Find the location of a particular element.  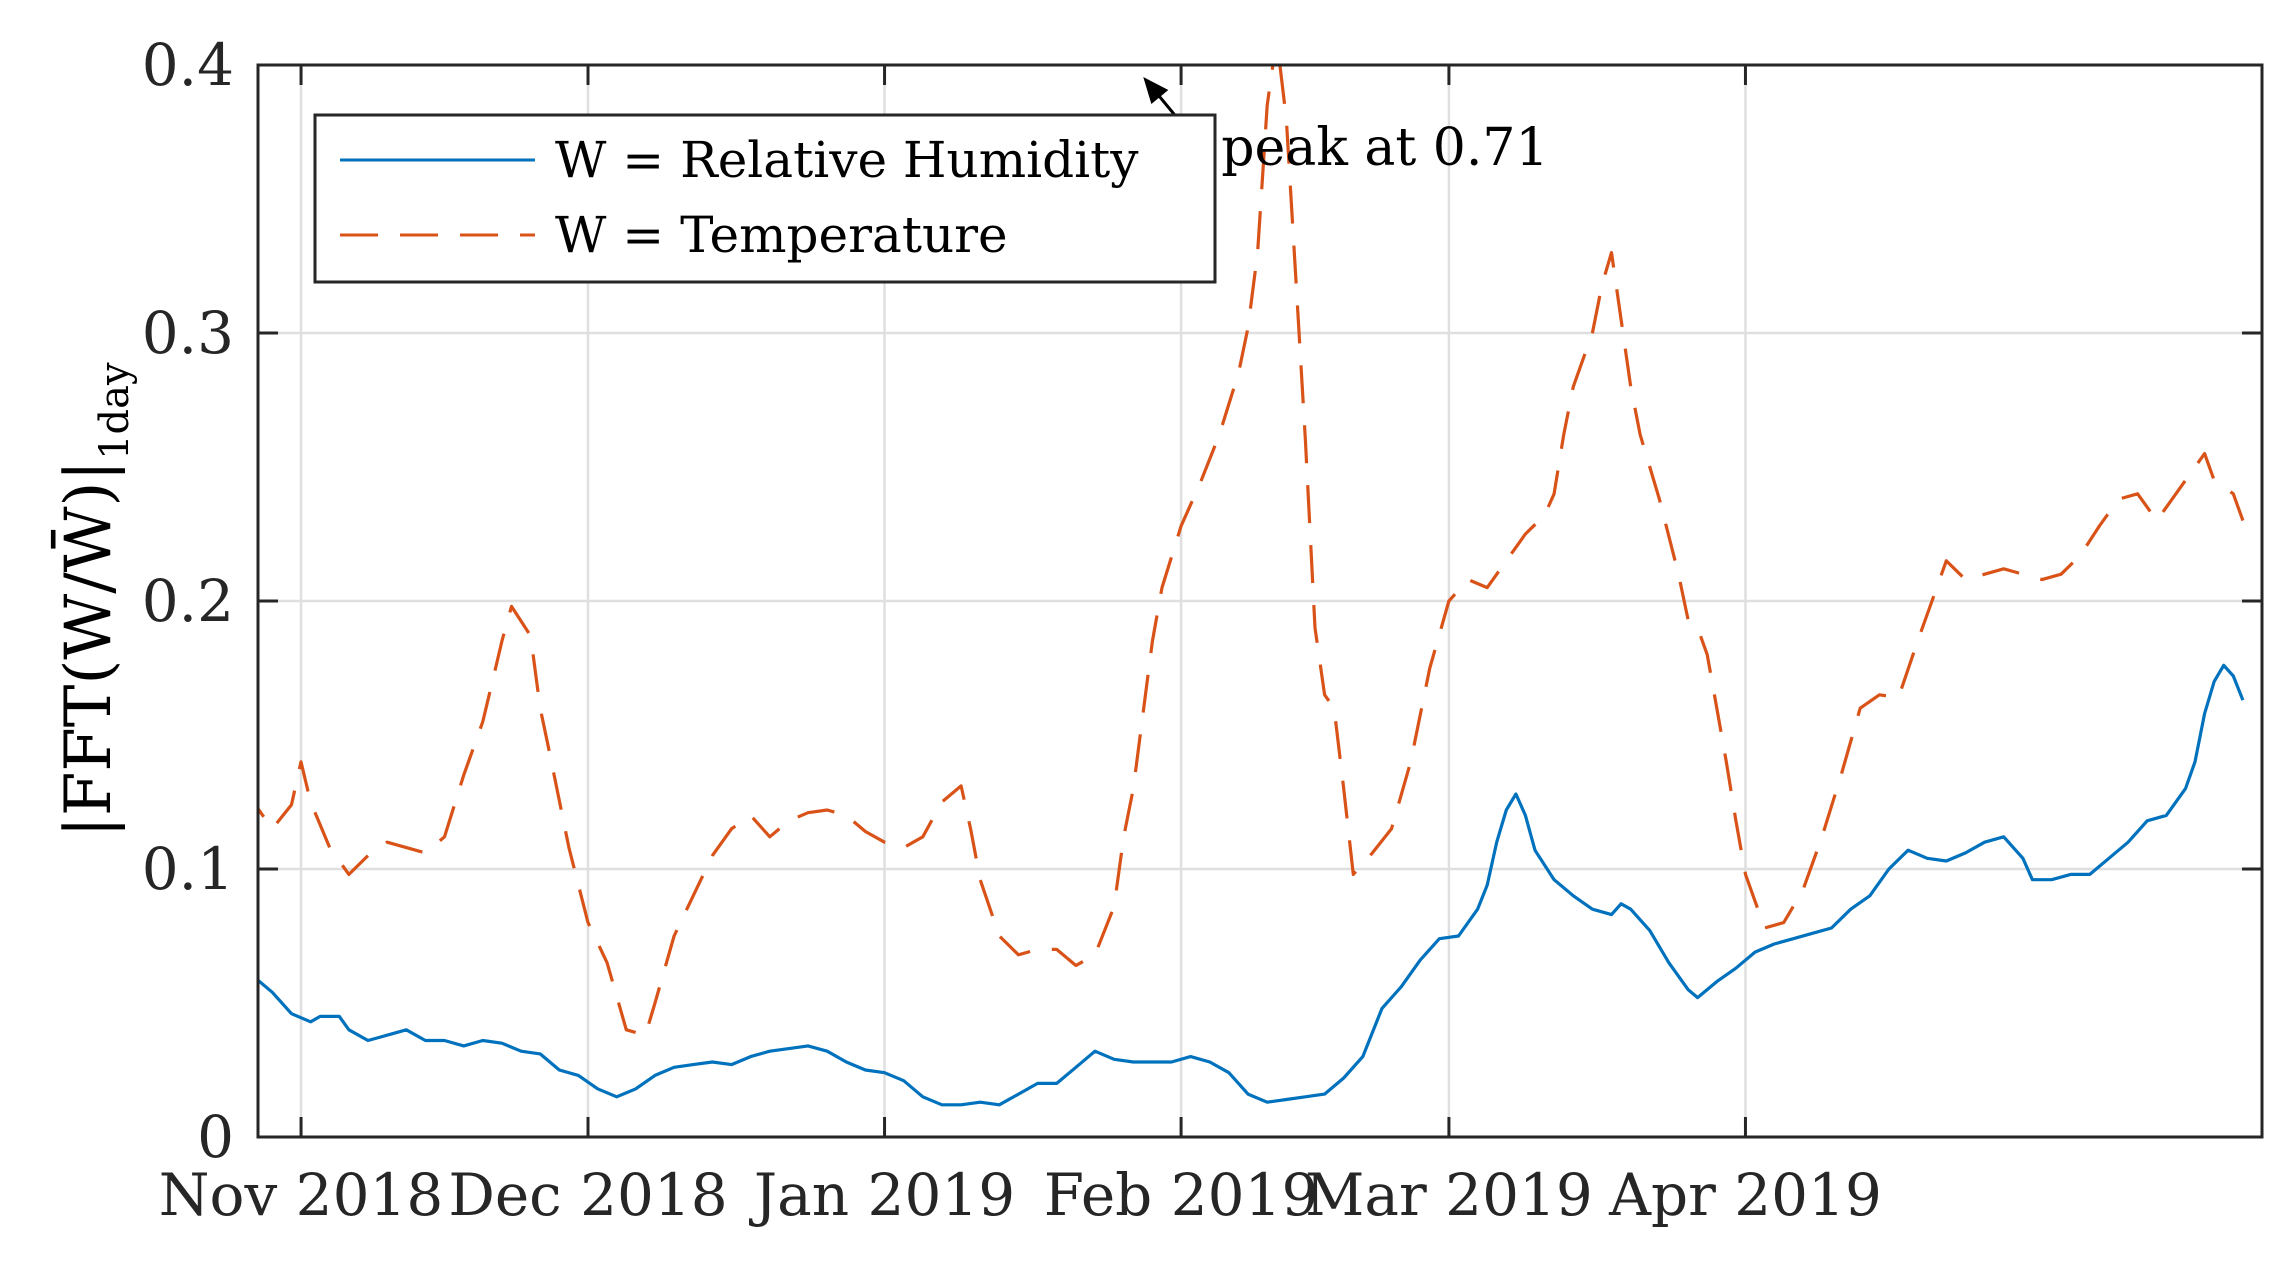

legend: W = Relative Humidity W = Temperature is located at coordinates (765, 198).